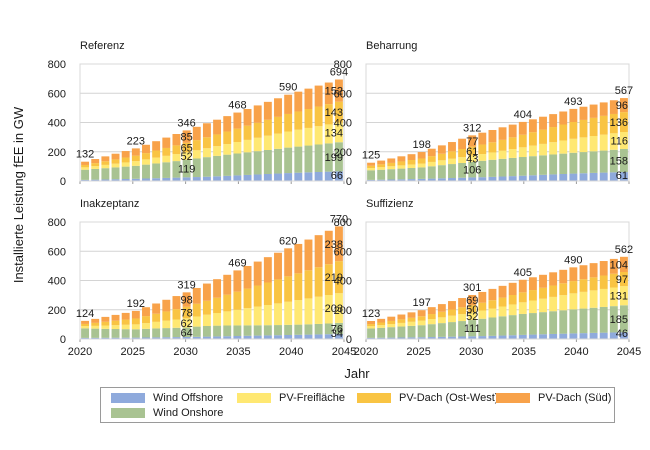 The width and height of the screenshot is (650, 450). What do you see at coordinates (603, 125) in the screenshot?
I see `bar-pv-dach-ost-west-2043` at bounding box center [603, 125].